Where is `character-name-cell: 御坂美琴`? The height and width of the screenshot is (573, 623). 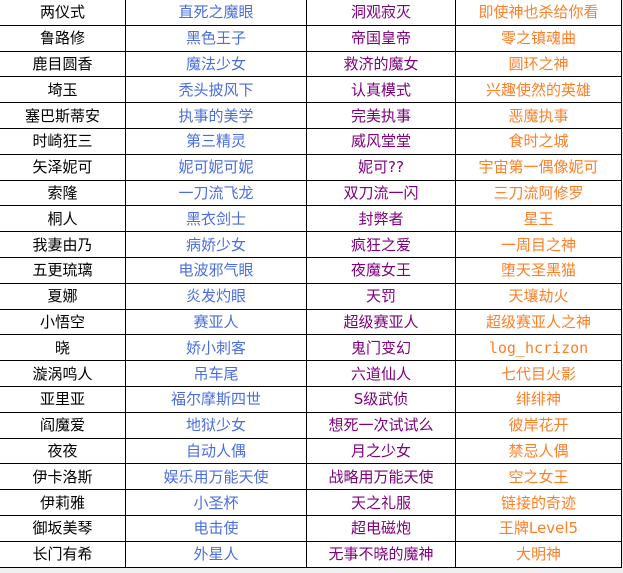 character-name-cell: 御坂美琴 is located at coordinates (63, 528).